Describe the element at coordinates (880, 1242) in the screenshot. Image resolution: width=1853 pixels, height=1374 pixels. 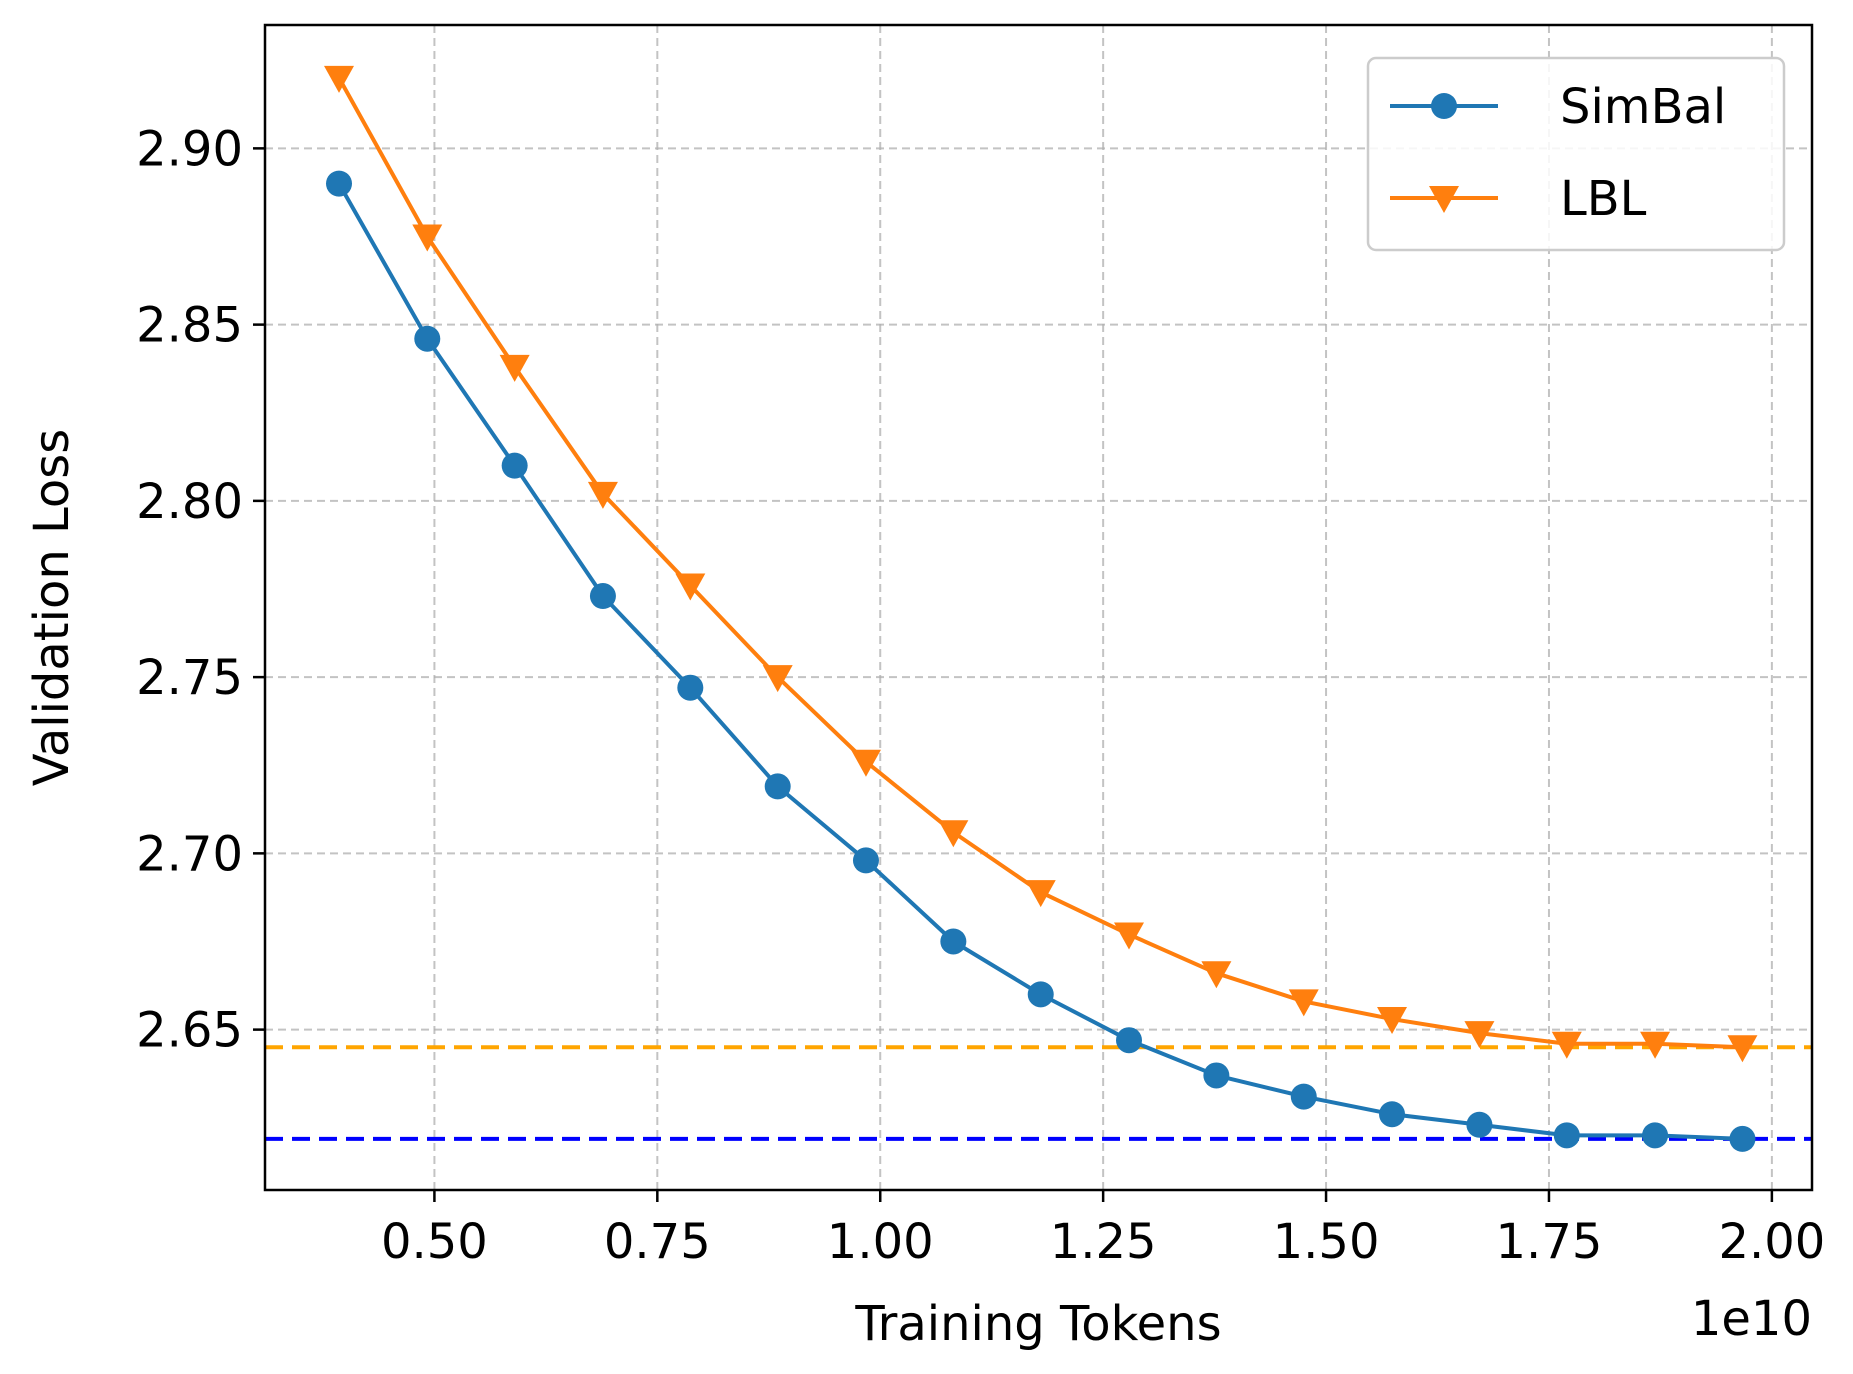
I see `x-tick-label: 1.00` at that location.